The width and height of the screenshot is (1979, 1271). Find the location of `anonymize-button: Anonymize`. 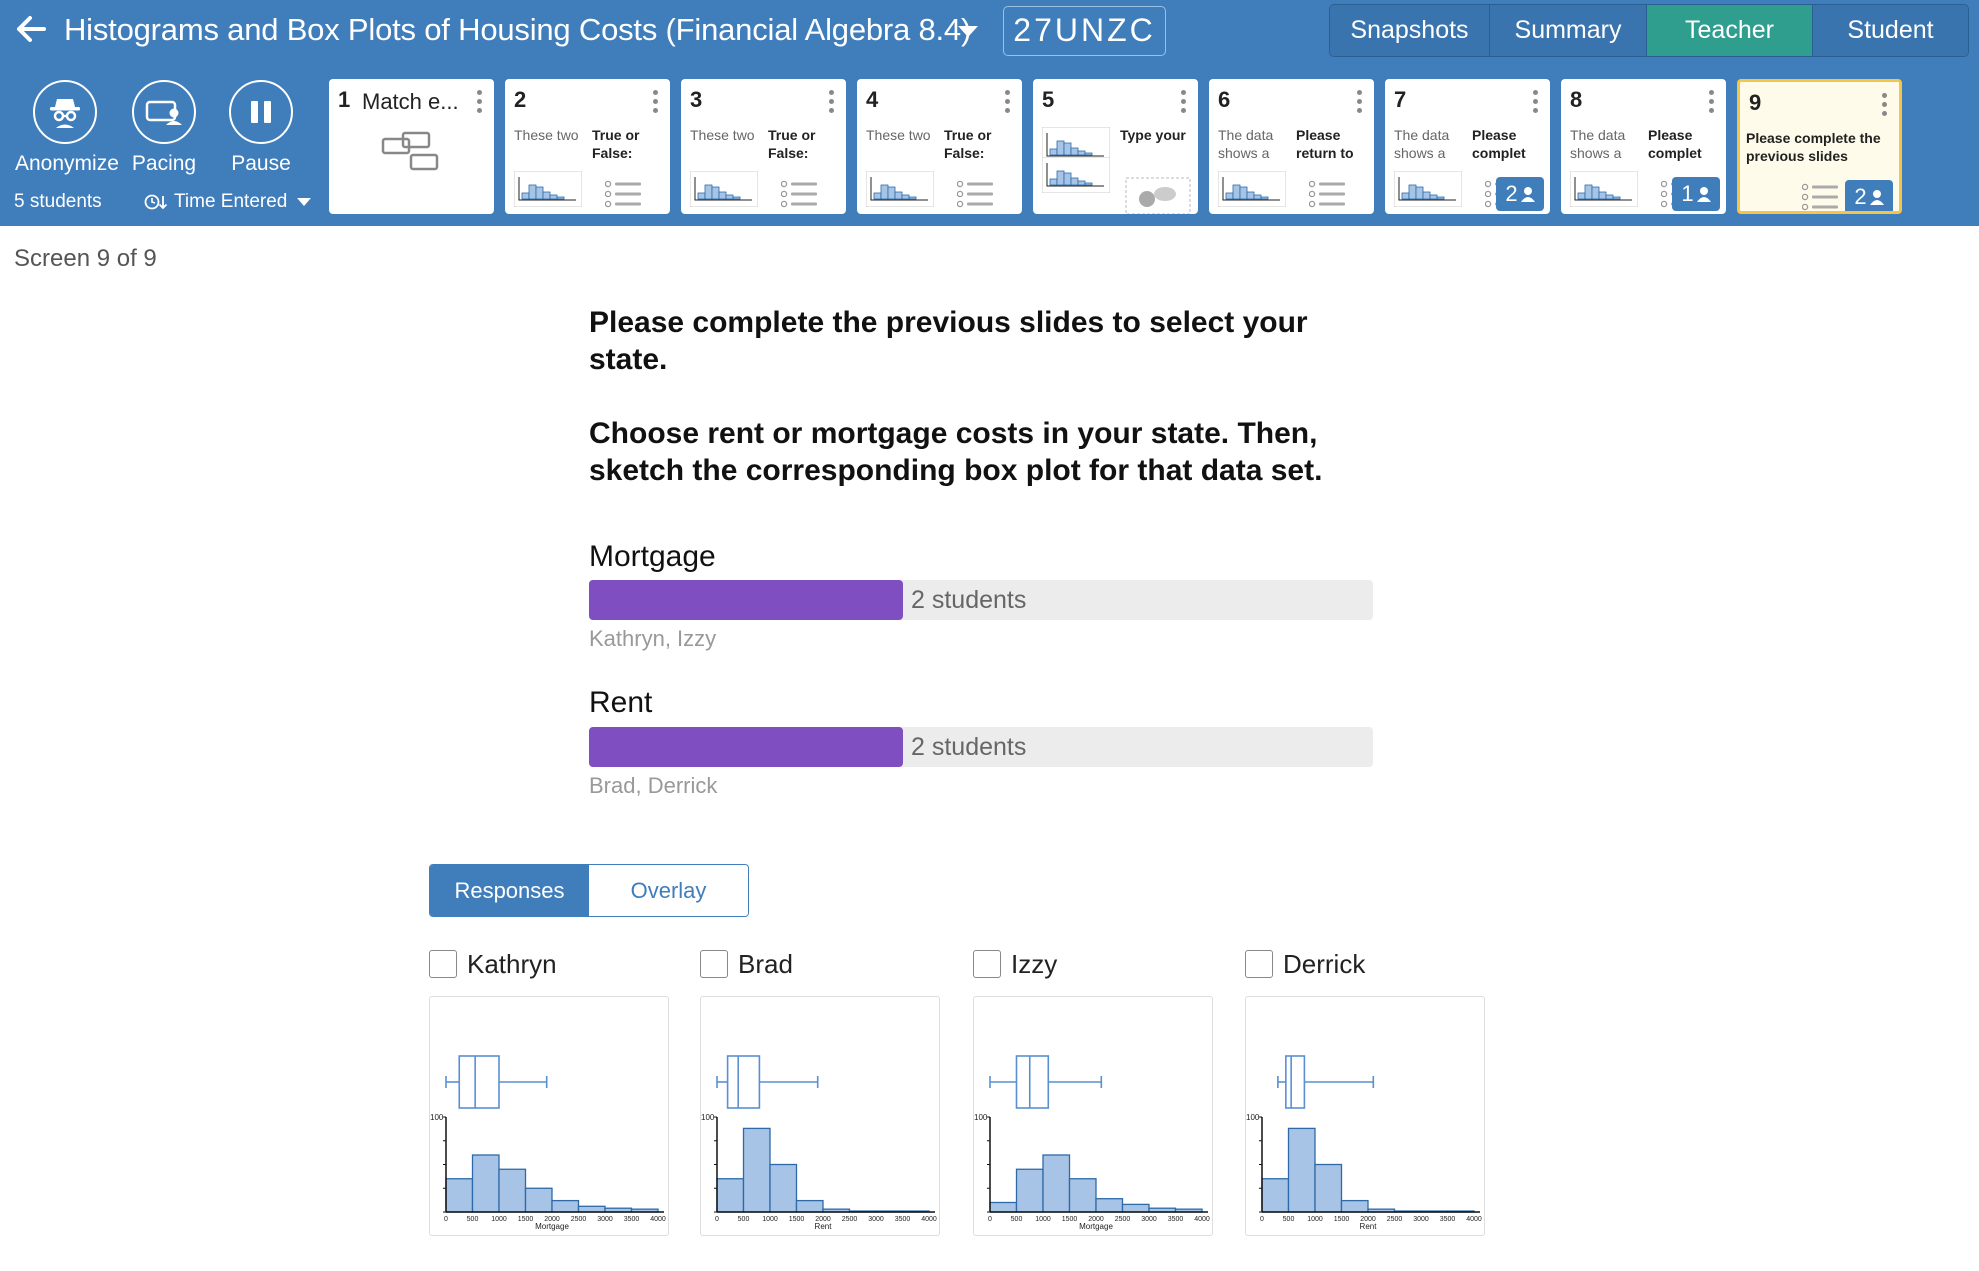

anonymize-button: Anonymize is located at coordinates (67, 128).